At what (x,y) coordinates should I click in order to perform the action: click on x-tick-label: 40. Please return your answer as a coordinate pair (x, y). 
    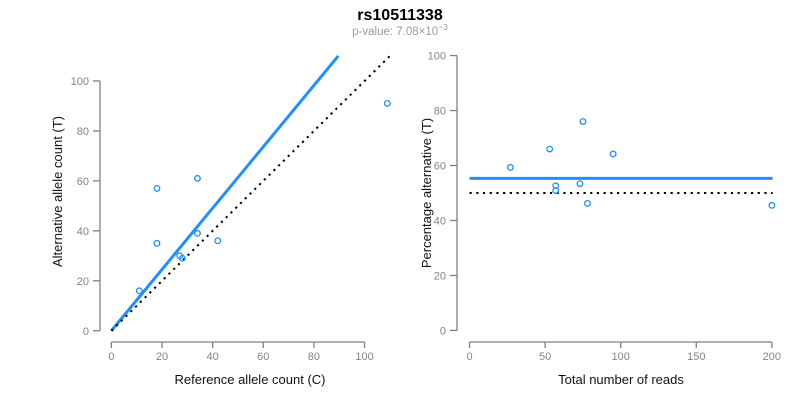
    Looking at the image, I should click on (213, 357).